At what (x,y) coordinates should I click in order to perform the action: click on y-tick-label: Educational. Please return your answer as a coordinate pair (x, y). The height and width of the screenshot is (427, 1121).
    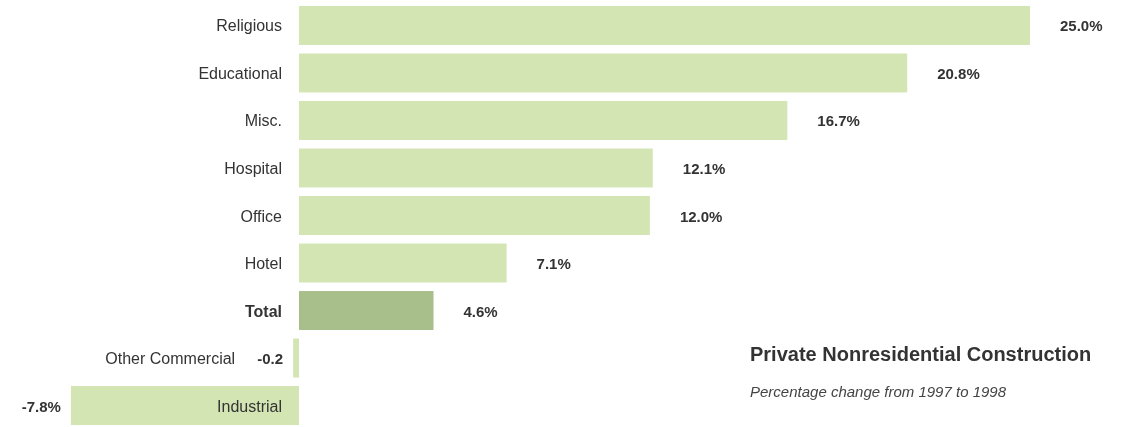
    Looking at the image, I should click on (240, 73).